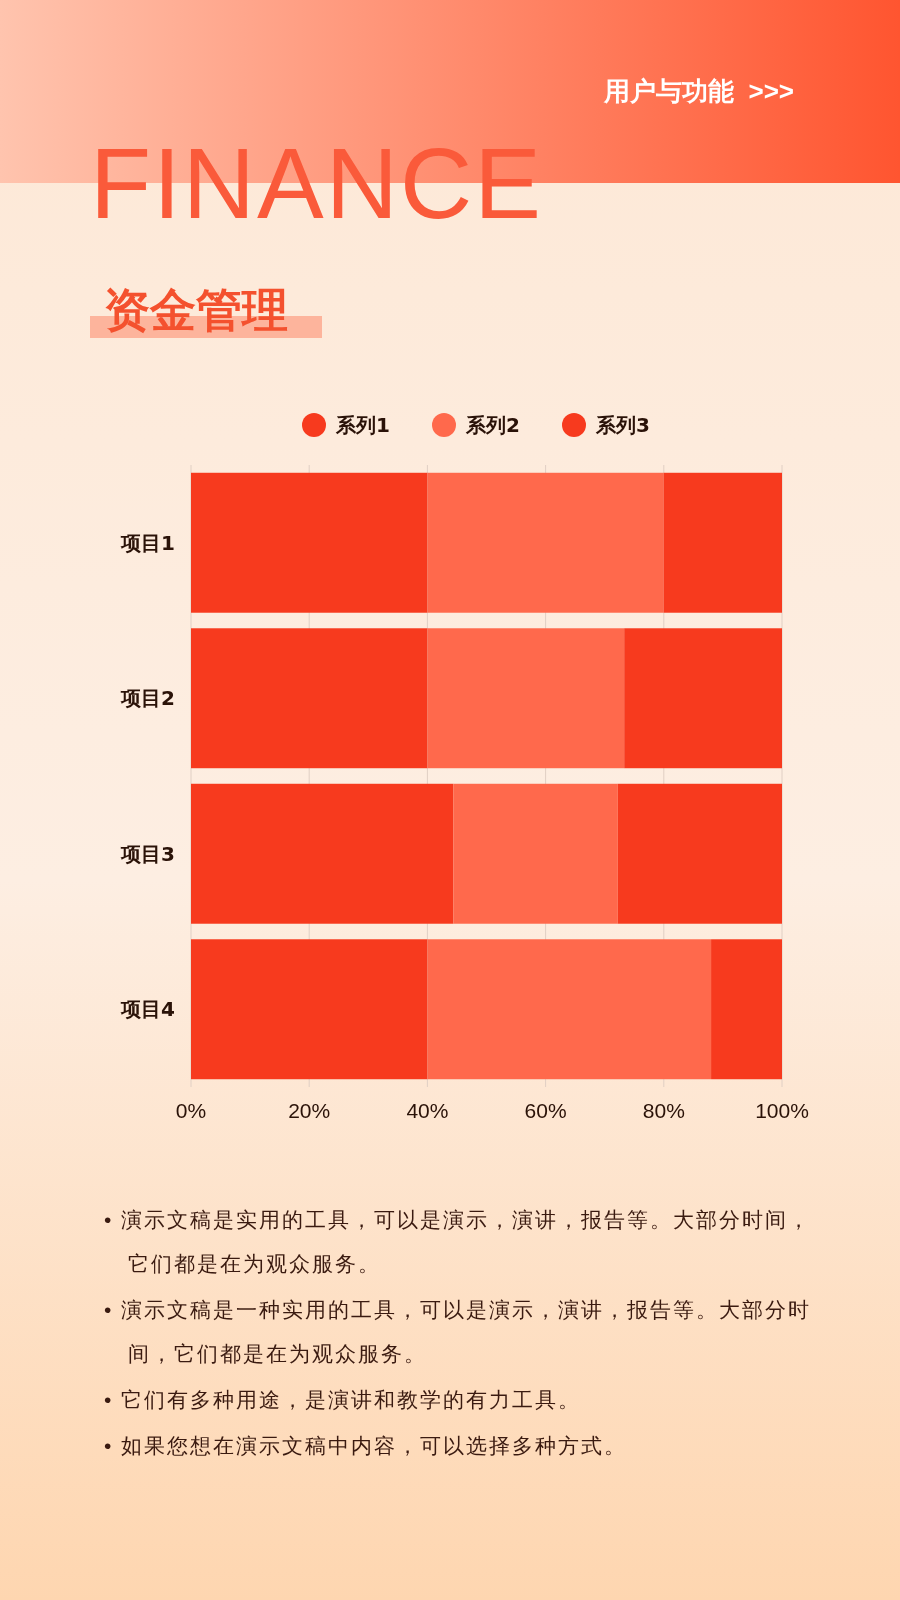  Describe the element at coordinates (458, 1332) in the screenshot. I see `text: • 演示文稿是一种实用的工具，可以是演示，演讲，报告等。大部分时间，它们都是在为观众服务。` at that location.